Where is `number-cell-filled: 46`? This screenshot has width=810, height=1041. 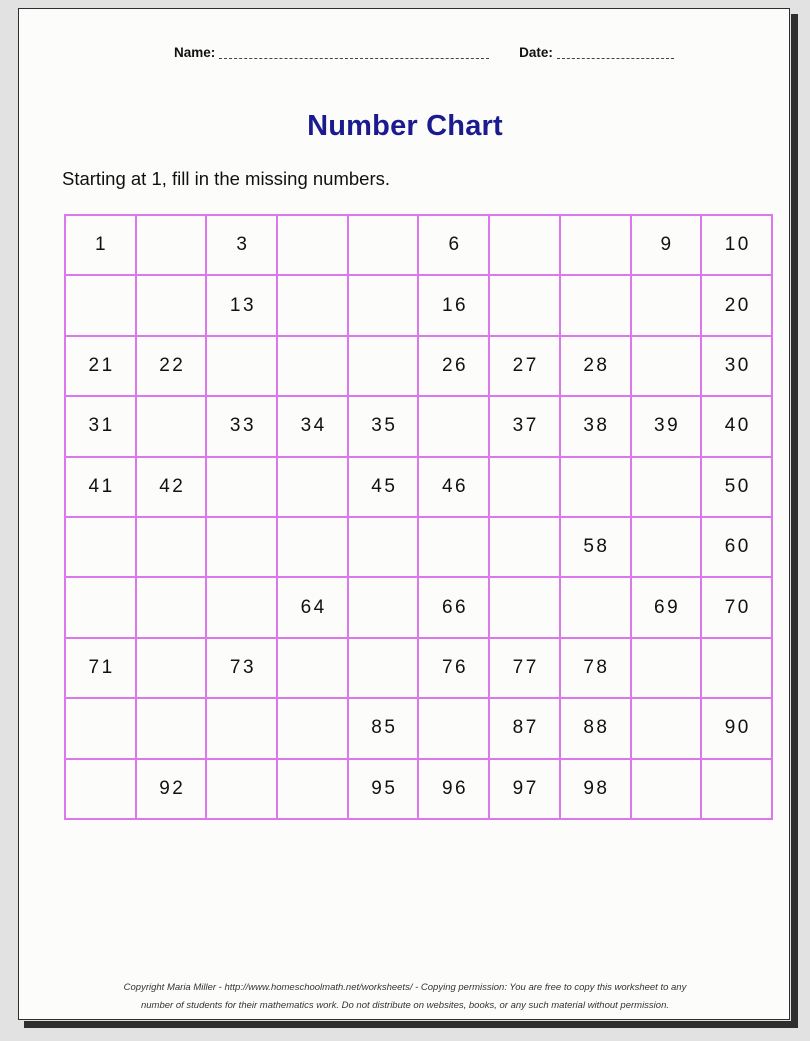 number-cell-filled: 46 is located at coordinates (454, 486).